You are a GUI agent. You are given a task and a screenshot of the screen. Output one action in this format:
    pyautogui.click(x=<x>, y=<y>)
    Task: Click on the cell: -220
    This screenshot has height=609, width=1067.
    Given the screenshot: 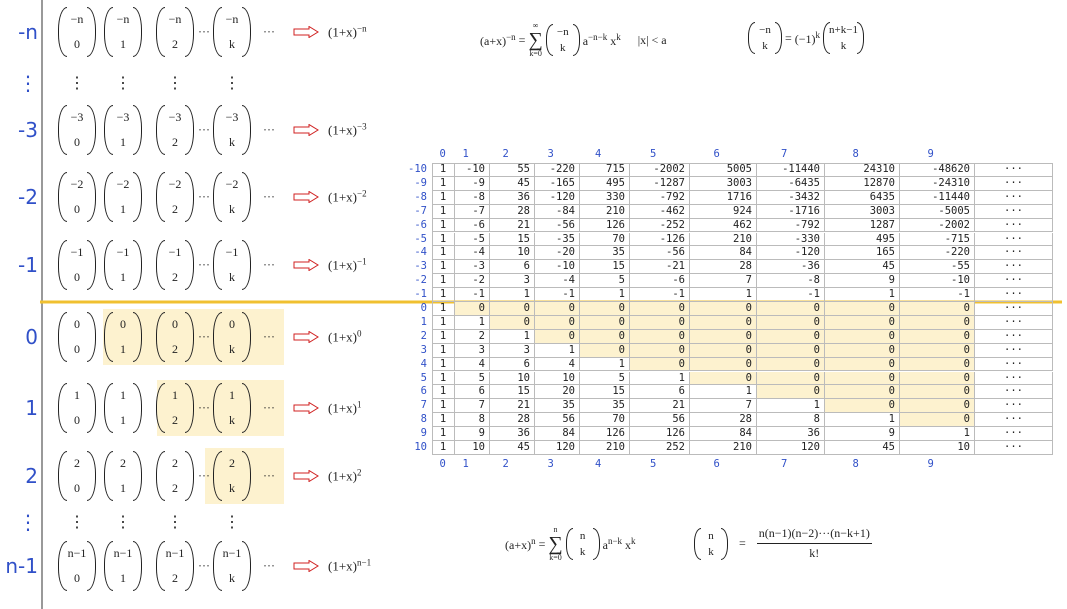 What is the action you would take?
    pyautogui.click(x=937, y=253)
    